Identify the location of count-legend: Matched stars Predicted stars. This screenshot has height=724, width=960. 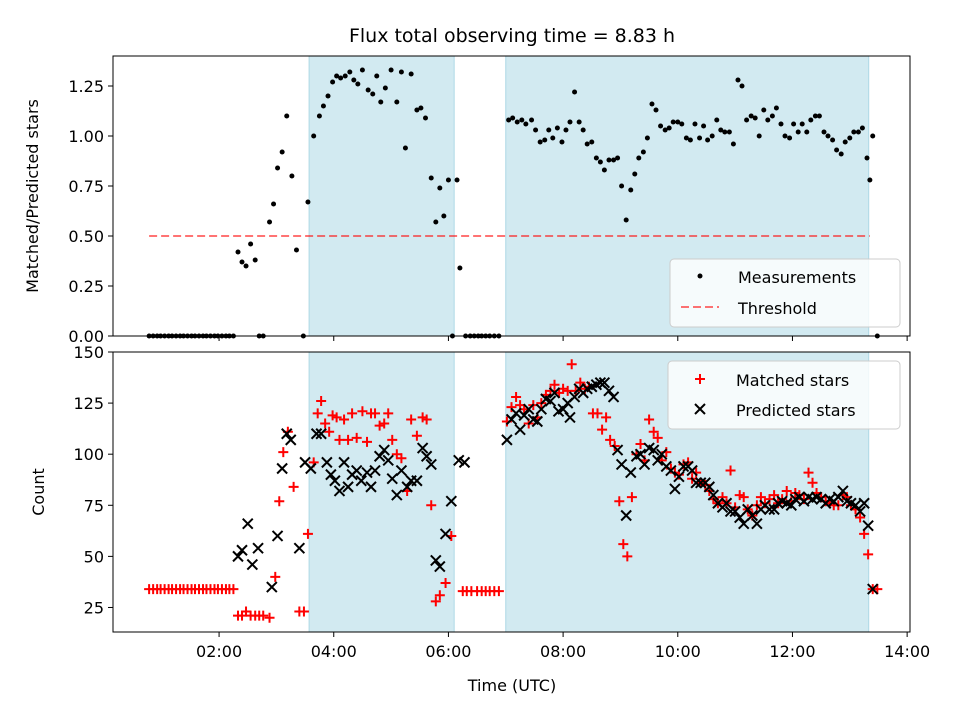
(784, 395).